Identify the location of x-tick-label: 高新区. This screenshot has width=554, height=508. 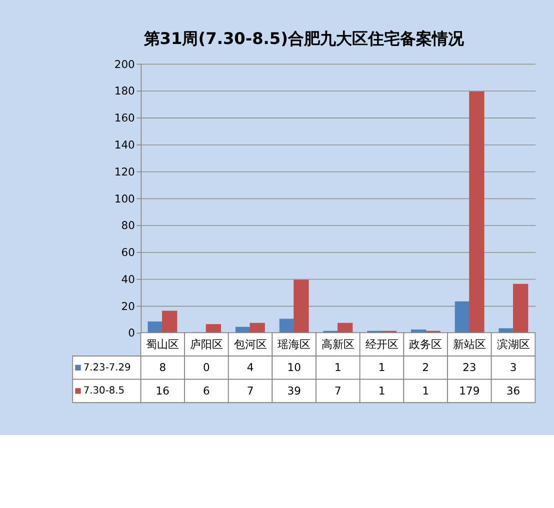
(337, 344).